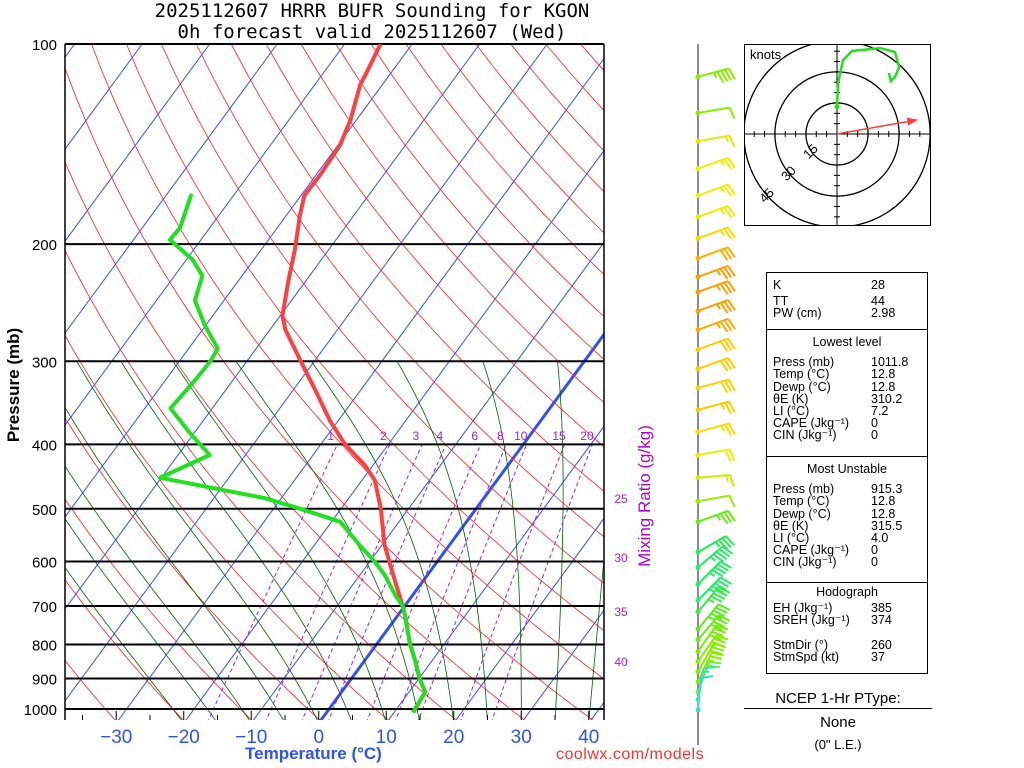 Image resolution: width=1024 pixels, height=768 pixels. I want to click on mixing-ratio-label: 3, so click(416, 436).